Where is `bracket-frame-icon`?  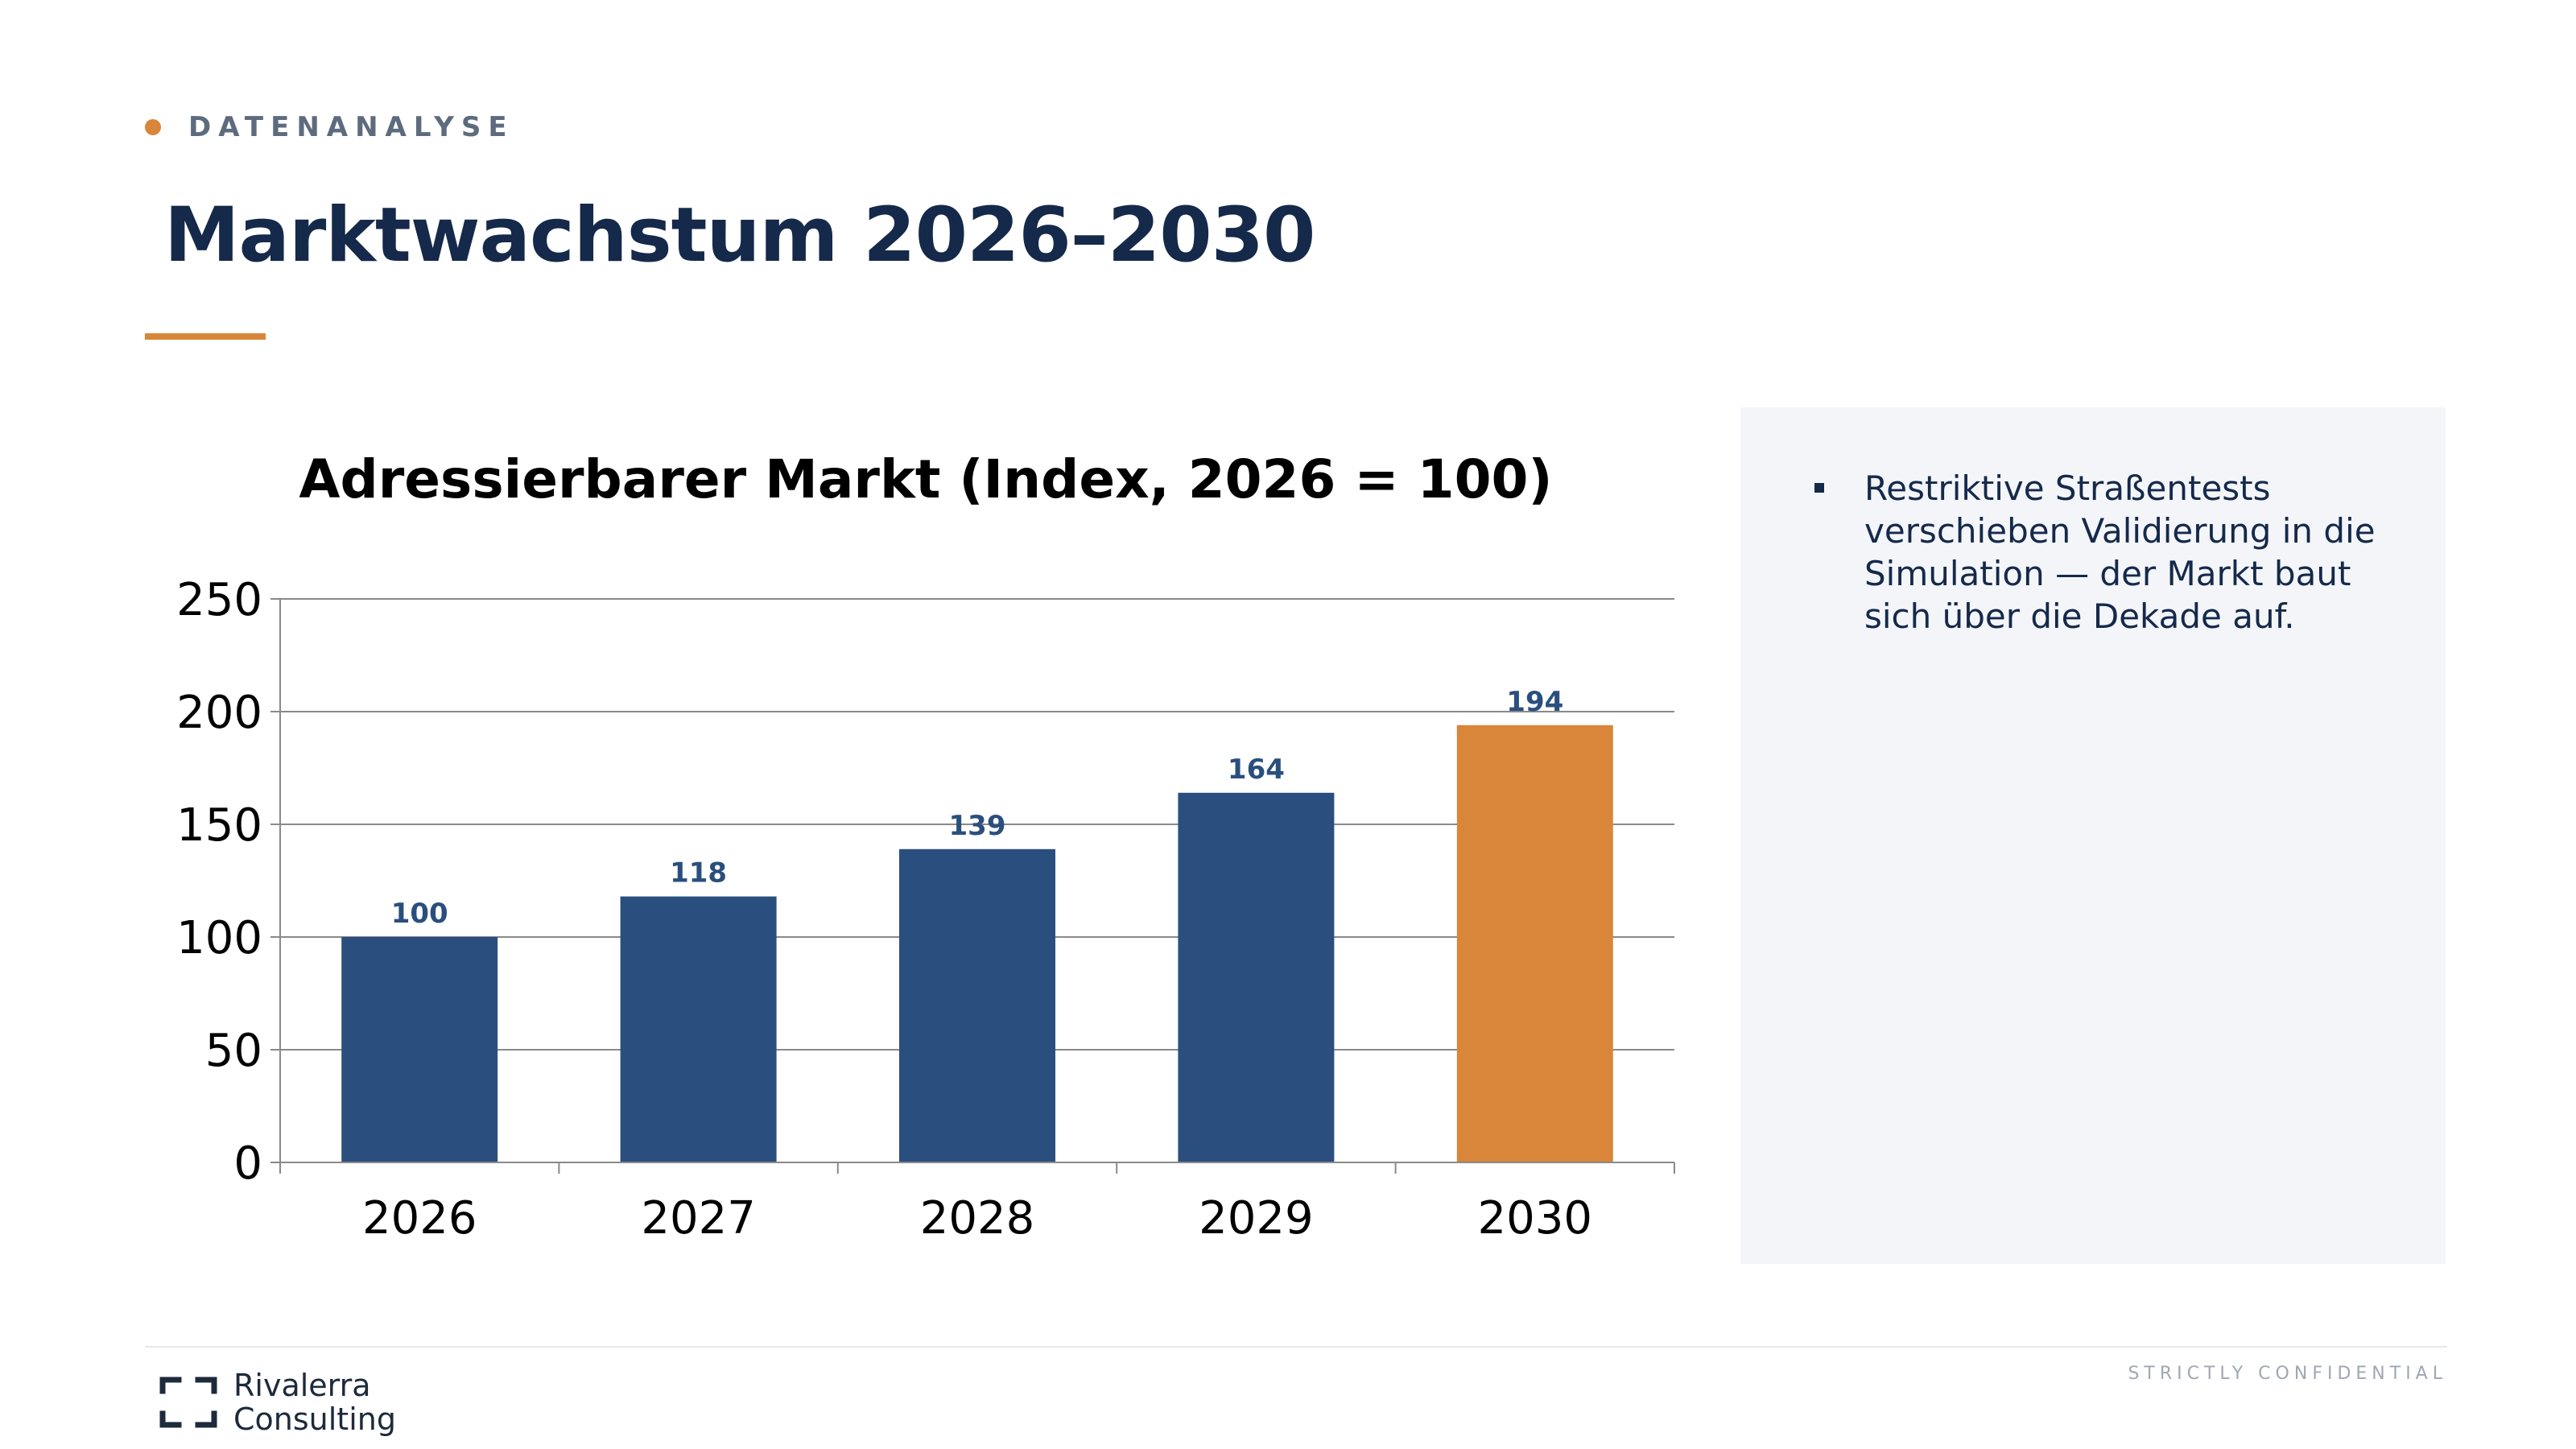 bracket-frame-icon is located at coordinates (188, 1402).